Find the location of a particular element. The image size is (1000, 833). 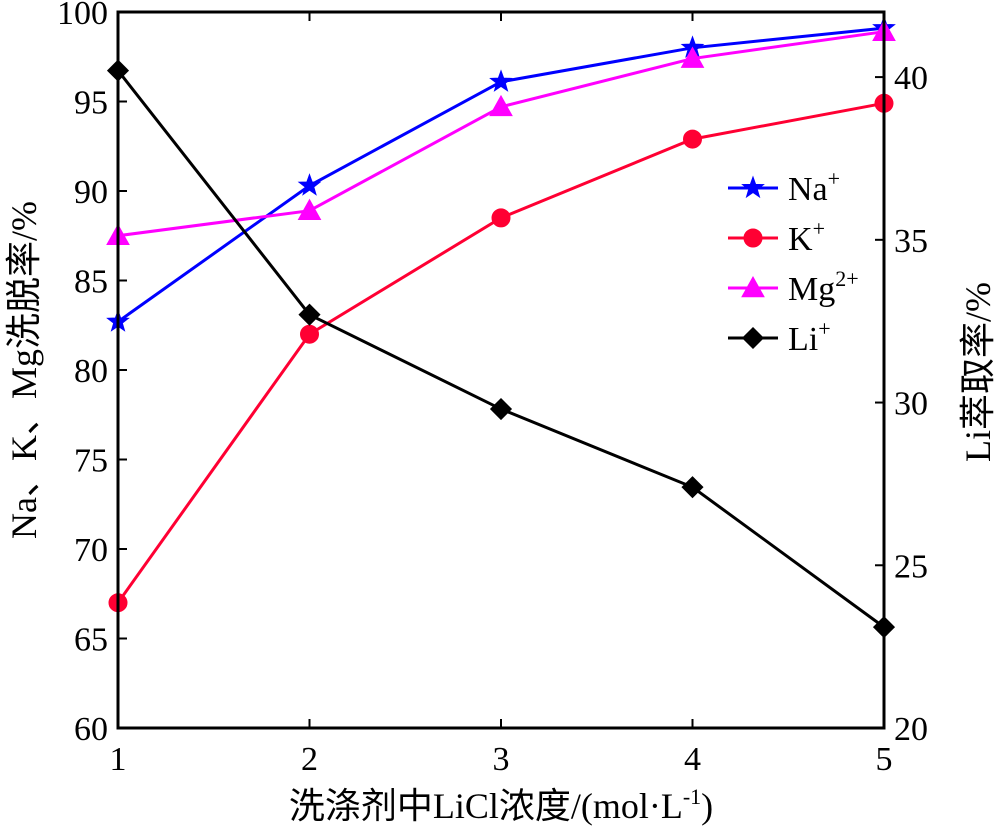

y-left-tick-label: 60 is located at coordinates (91, 729).